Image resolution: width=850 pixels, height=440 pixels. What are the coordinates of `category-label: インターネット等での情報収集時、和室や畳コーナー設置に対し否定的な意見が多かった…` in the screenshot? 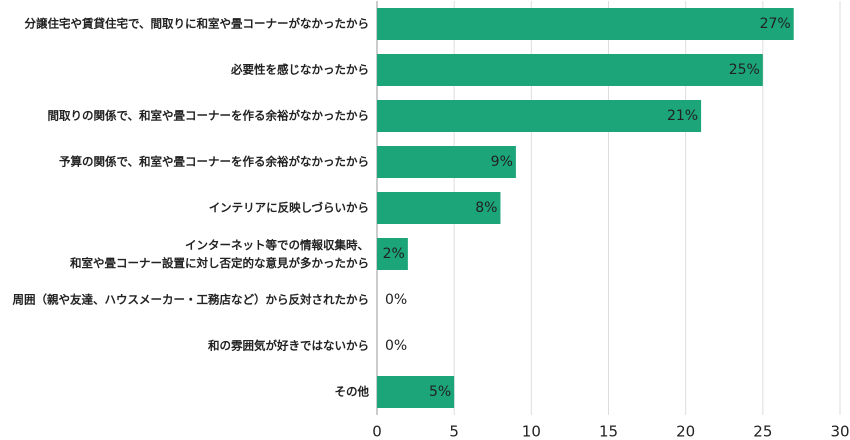 It's located at (219, 254).